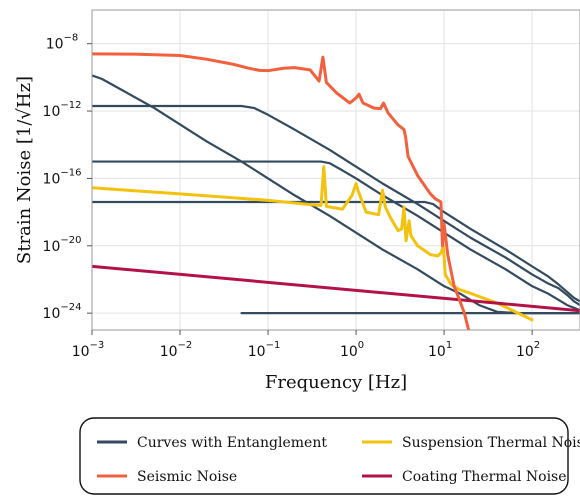  I want to click on series-line-coating-thermal-noise, so click(336, 288).